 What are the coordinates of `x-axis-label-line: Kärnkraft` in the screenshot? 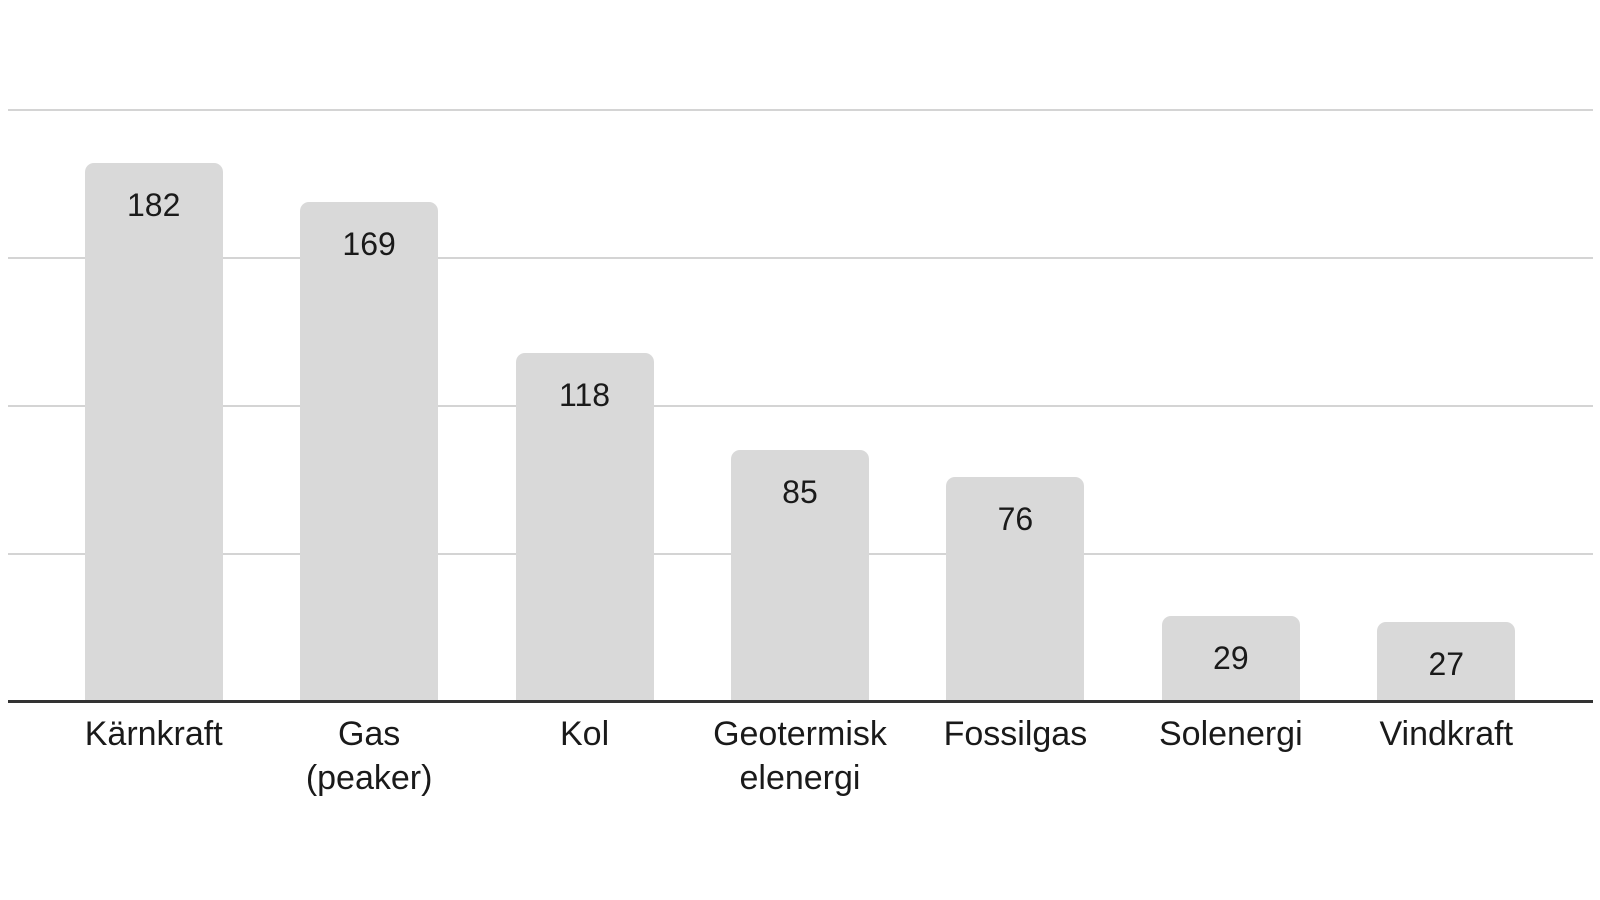 It's located at (153, 734).